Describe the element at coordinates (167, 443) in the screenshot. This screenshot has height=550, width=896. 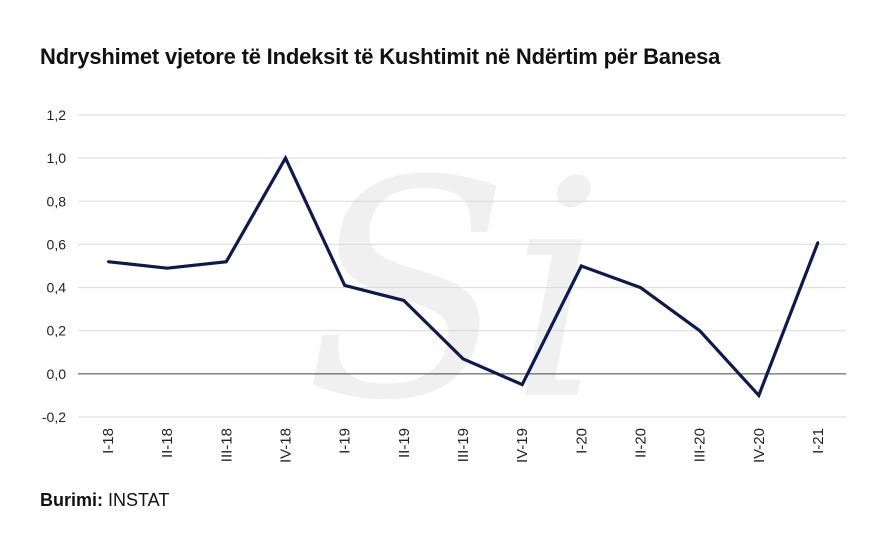
I see `x-tick-label: II-18` at that location.